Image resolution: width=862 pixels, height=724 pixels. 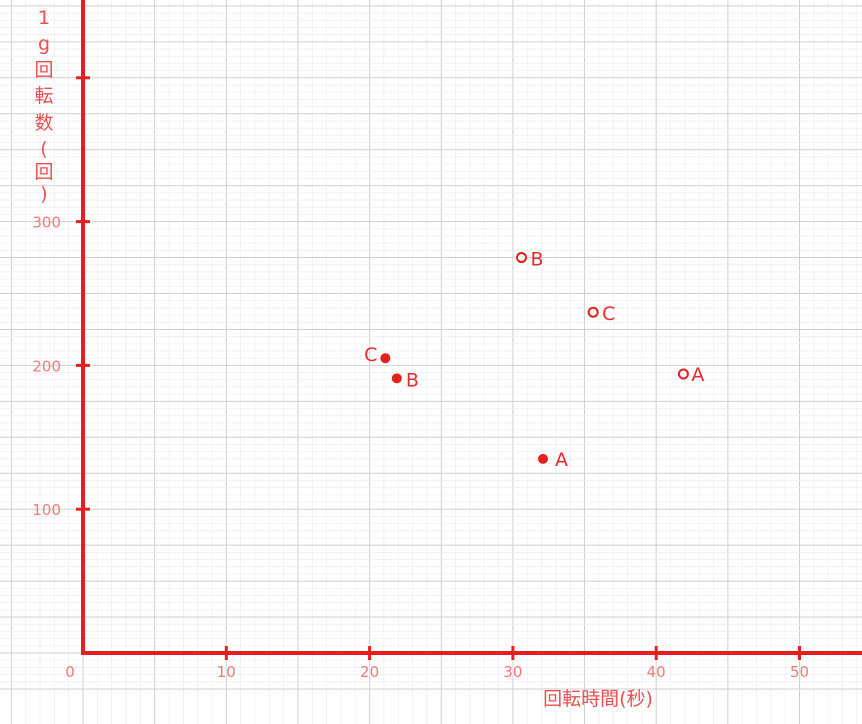 I want to click on x-tick-label: 20, so click(x=369, y=672).